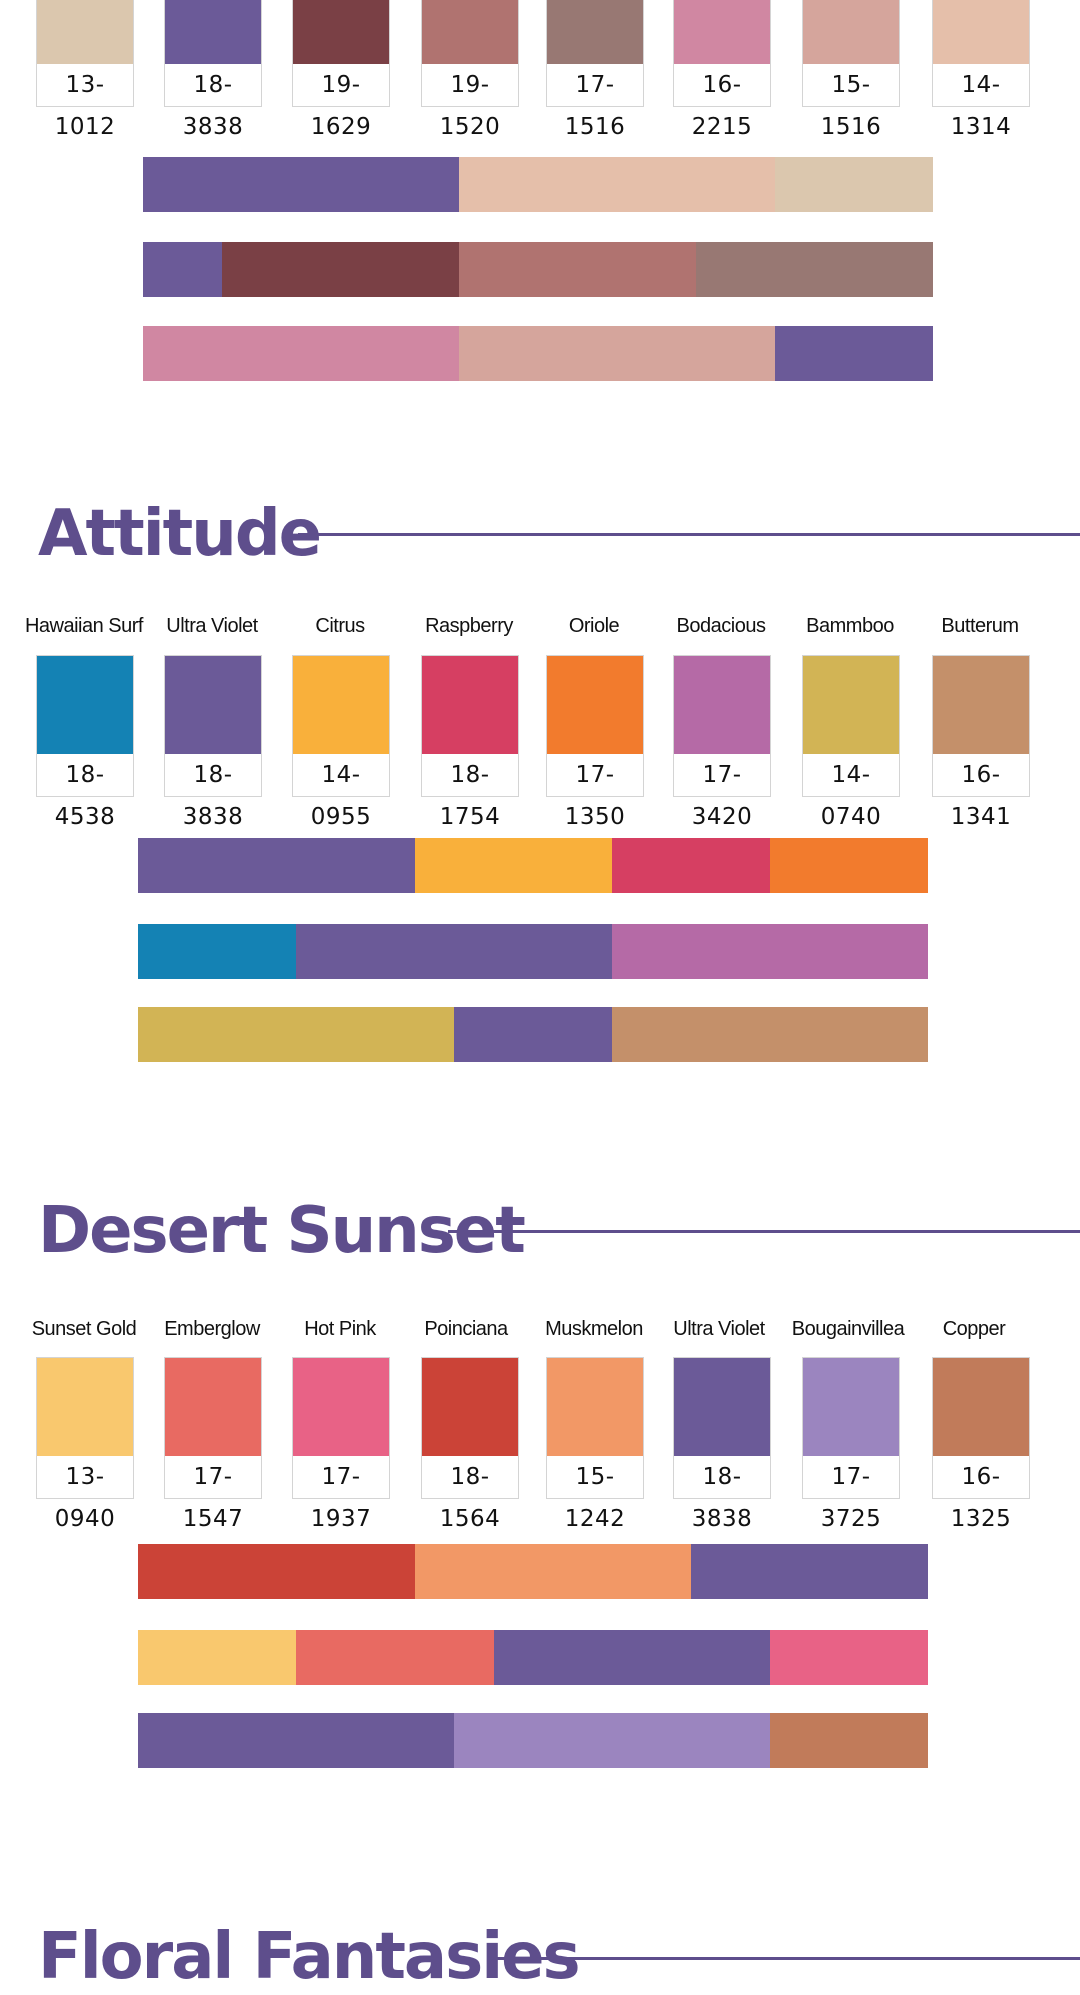 This screenshot has height=1995, width=1080. Describe the element at coordinates (980, 626) in the screenshot. I see `color-name: Butterum` at that location.